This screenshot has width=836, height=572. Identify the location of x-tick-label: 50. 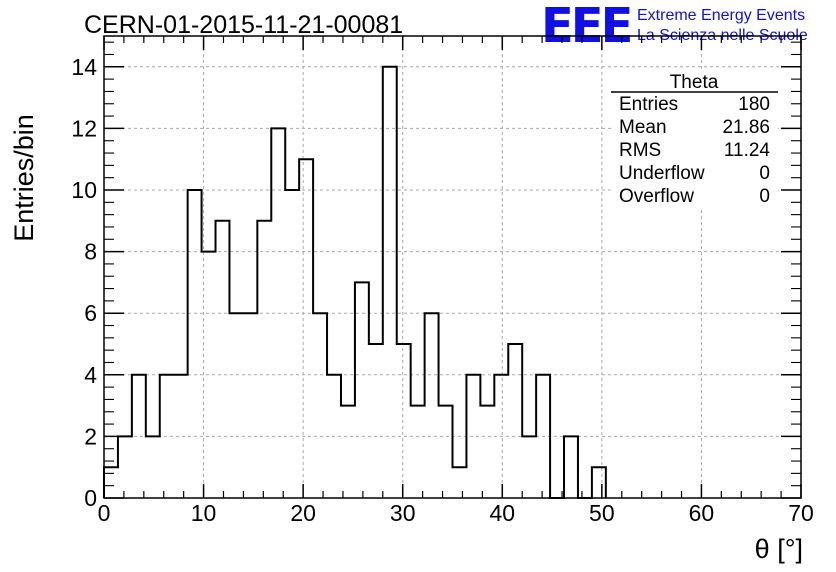
(602, 513).